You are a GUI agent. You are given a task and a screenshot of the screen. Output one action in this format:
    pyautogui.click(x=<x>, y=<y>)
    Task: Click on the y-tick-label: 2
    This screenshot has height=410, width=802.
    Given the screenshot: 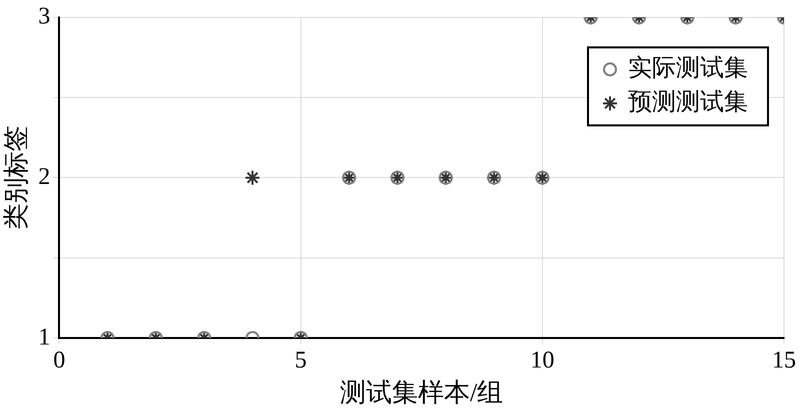 What is the action you would take?
    pyautogui.click(x=44, y=177)
    